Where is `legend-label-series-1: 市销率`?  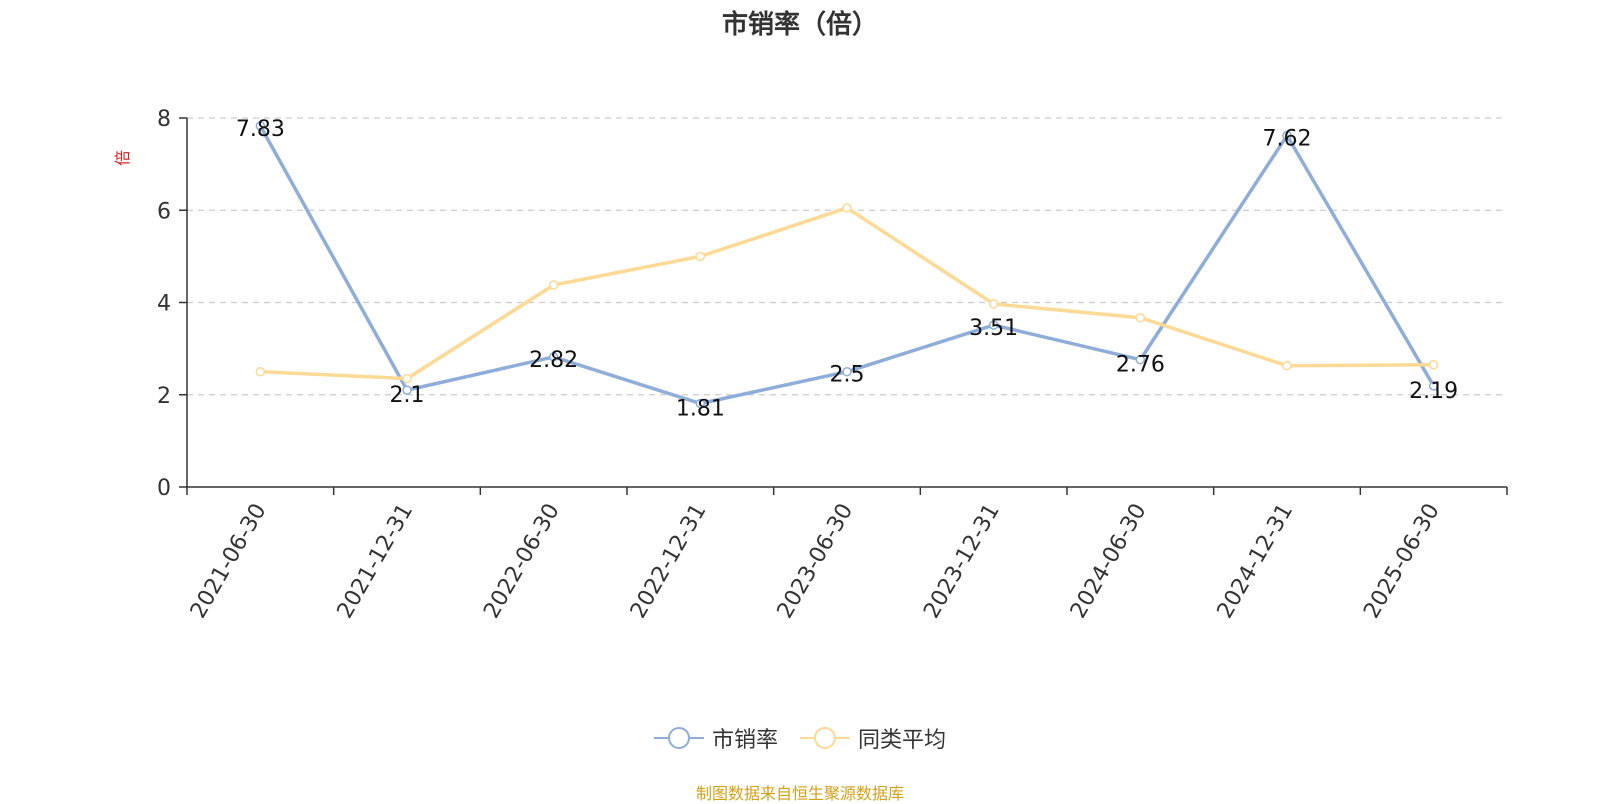
legend-label-series-1: 市销率 is located at coordinates (744, 740).